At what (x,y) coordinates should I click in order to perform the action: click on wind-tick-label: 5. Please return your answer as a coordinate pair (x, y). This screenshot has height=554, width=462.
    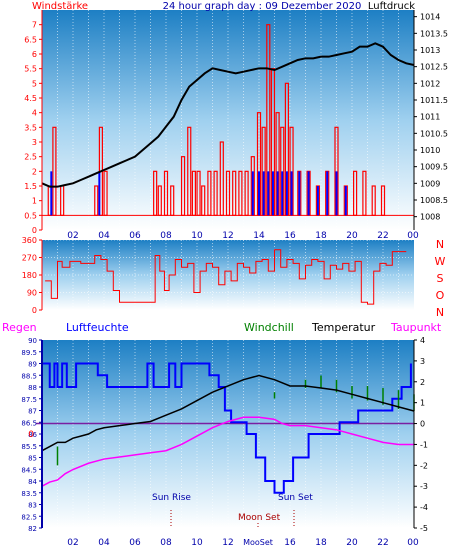
    Looking at the image, I should click on (34, 83).